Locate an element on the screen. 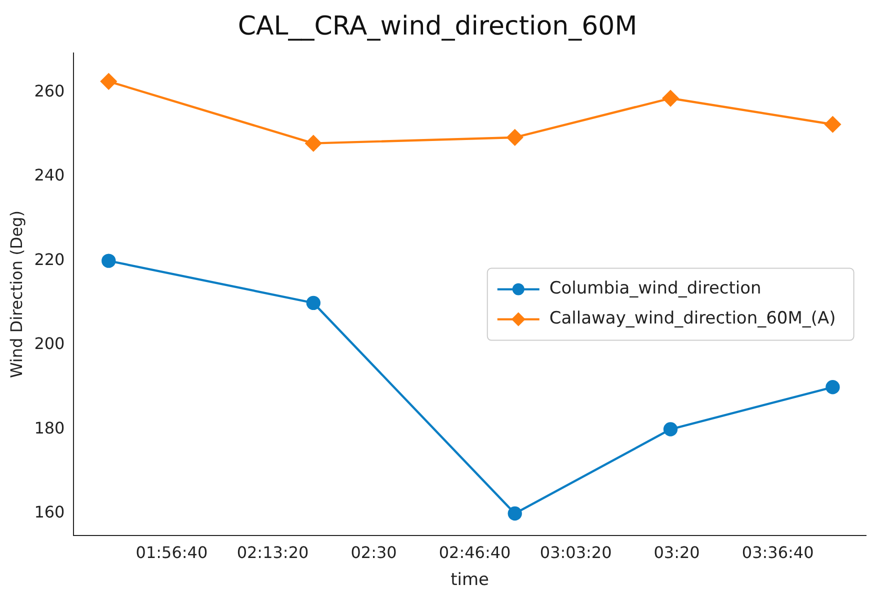  y-tick-label: 260 is located at coordinates (49, 91).